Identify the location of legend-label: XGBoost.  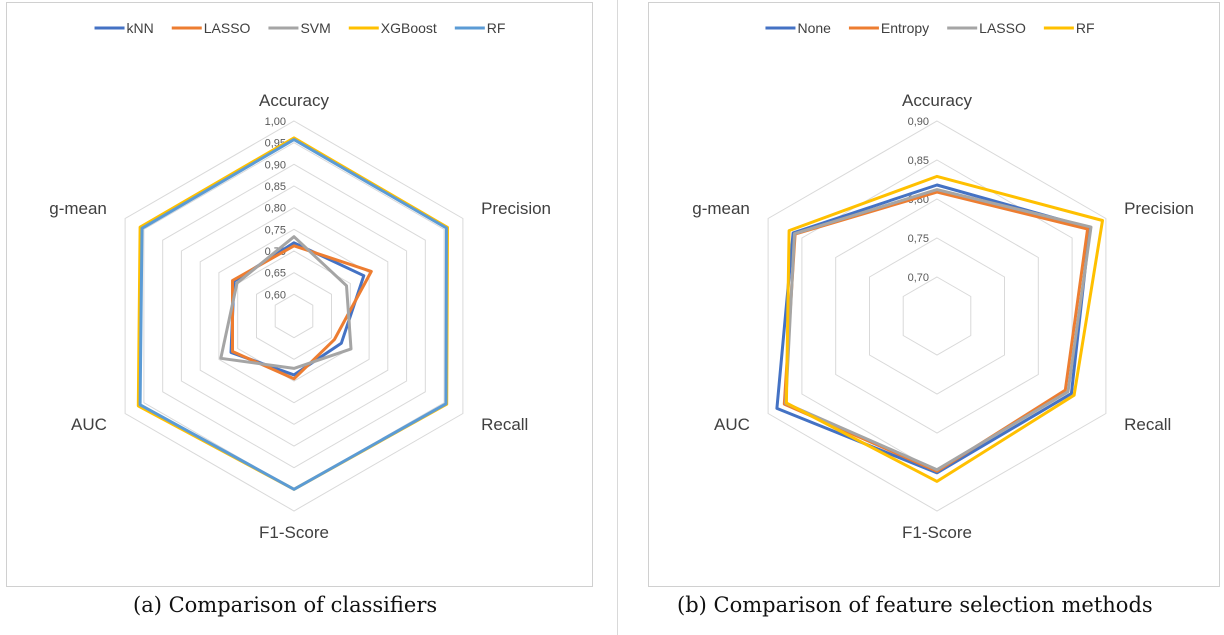
(409, 28).